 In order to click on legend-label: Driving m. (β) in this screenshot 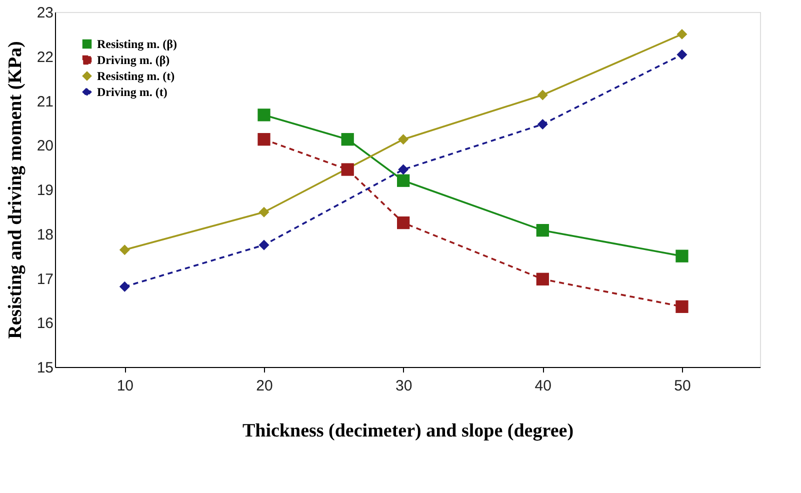, I will do `click(133, 60)`.